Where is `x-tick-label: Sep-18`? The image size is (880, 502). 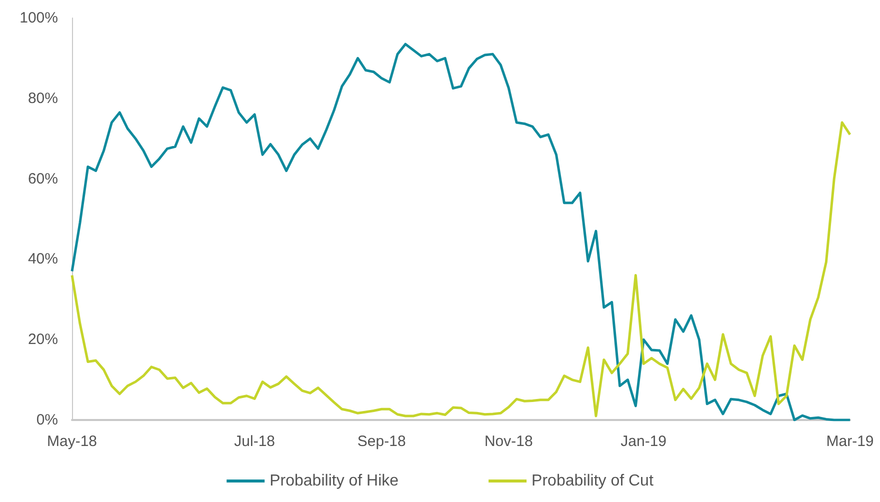 x-tick-label: Sep-18 is located at coordinates (381, 441).